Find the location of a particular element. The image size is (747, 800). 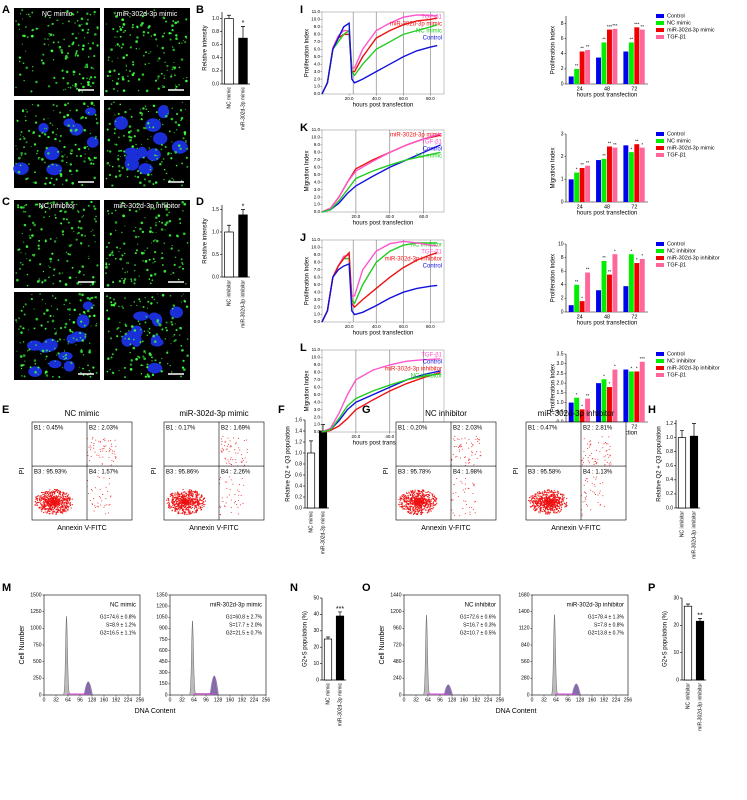

category-label: miR-302d-3p mimic is located at coordinates (323, 533).